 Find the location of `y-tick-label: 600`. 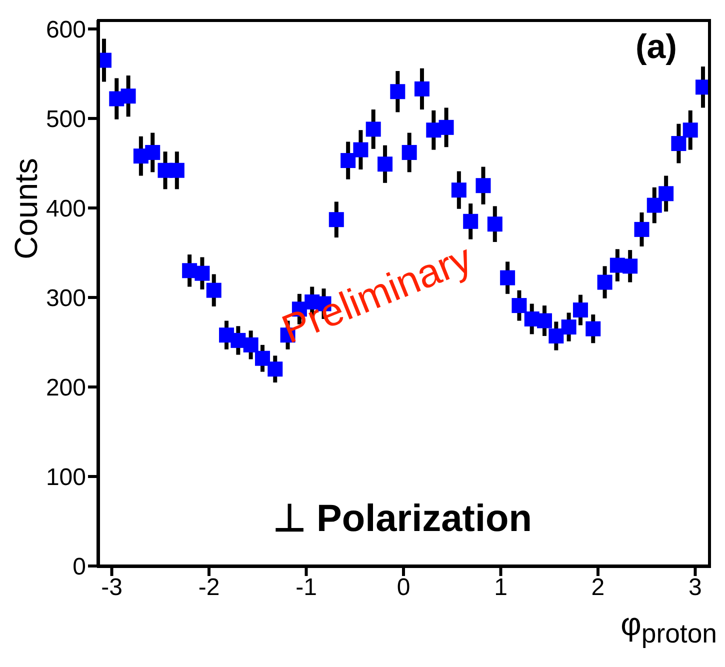

y-tick-label: 600 is located at coordinates (66, 30).